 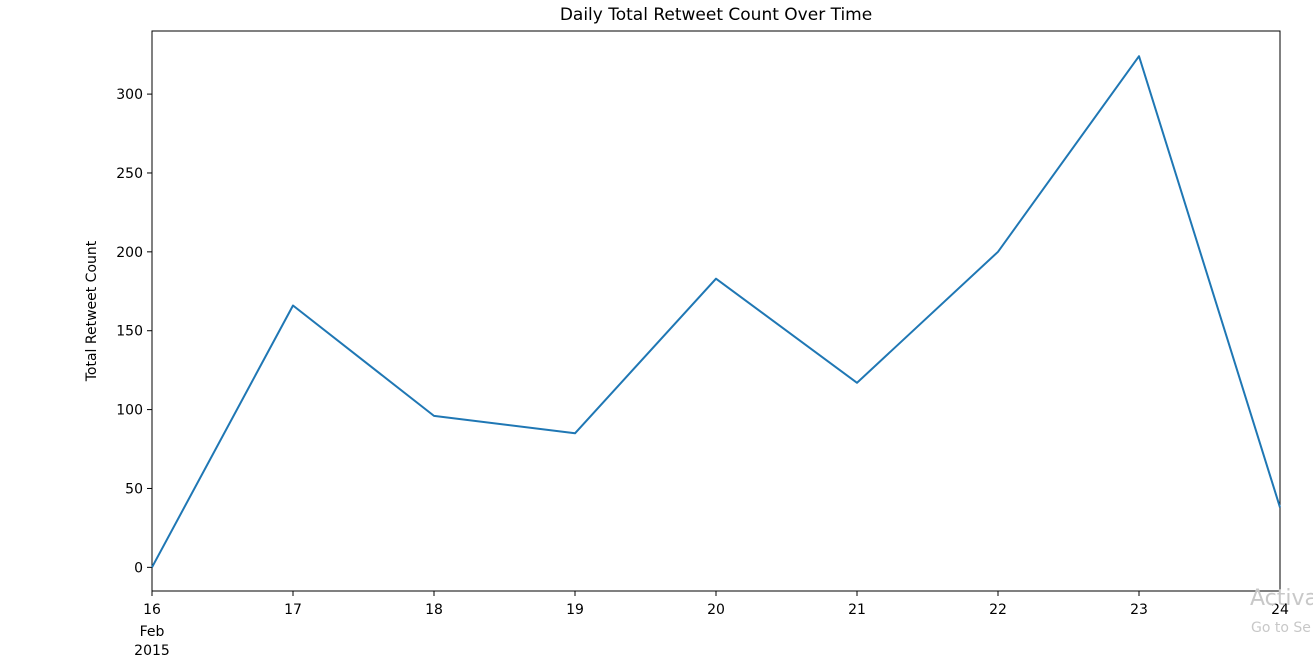 I want to click on y-tick-label: 150, so click(x=129, y=332).